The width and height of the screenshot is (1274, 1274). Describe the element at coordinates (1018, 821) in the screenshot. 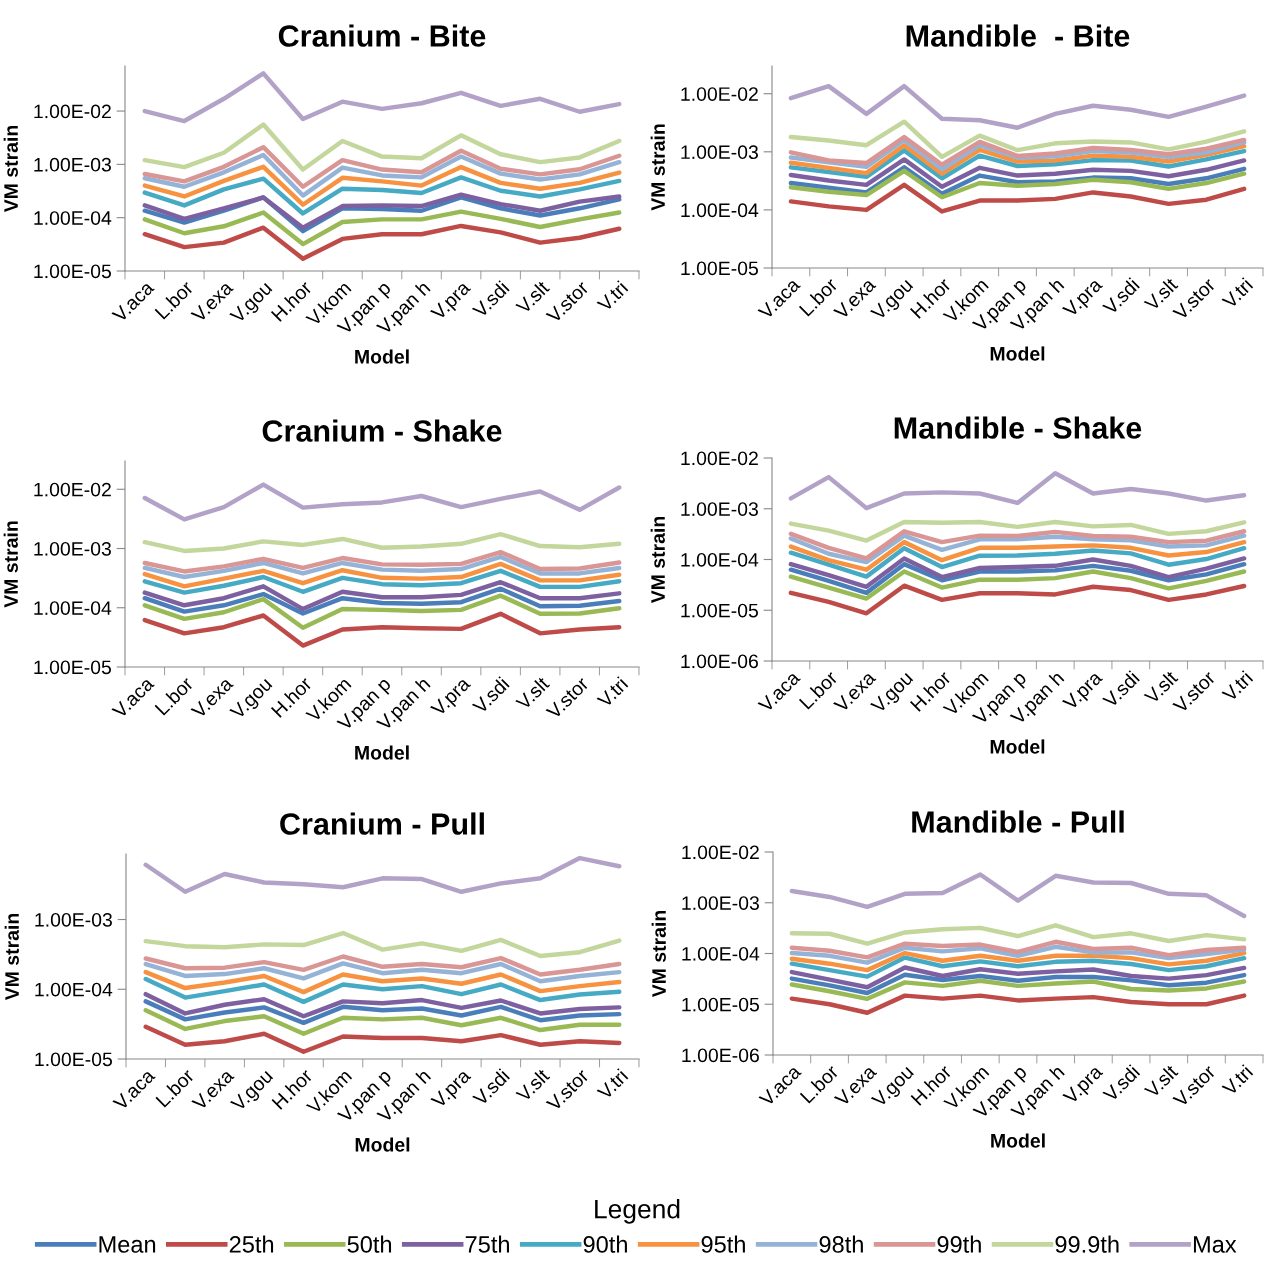

I see `chart-title: Mandible - Pull` at that location.